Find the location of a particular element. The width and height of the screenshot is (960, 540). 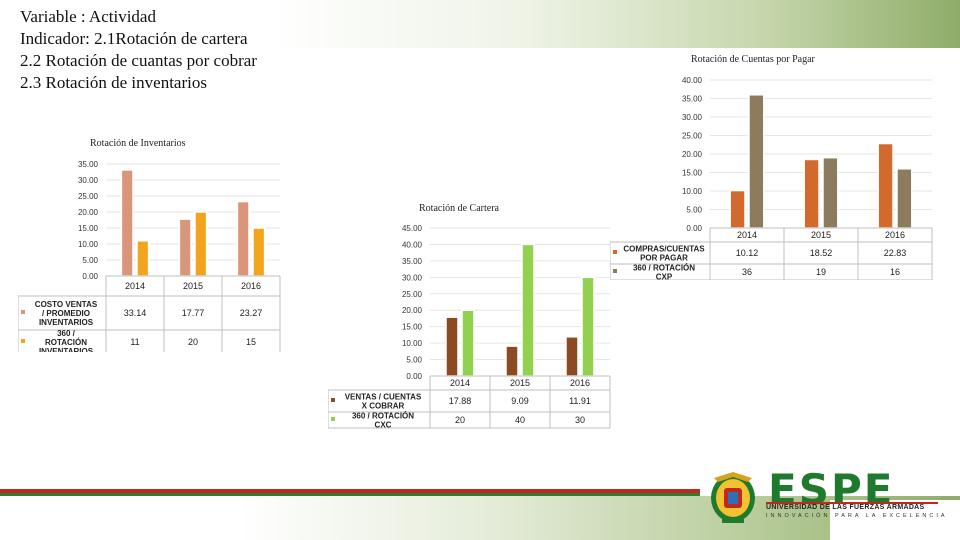

bar-360-rotaci-n-inventarios-2015 is located at coordinates (201, 244).